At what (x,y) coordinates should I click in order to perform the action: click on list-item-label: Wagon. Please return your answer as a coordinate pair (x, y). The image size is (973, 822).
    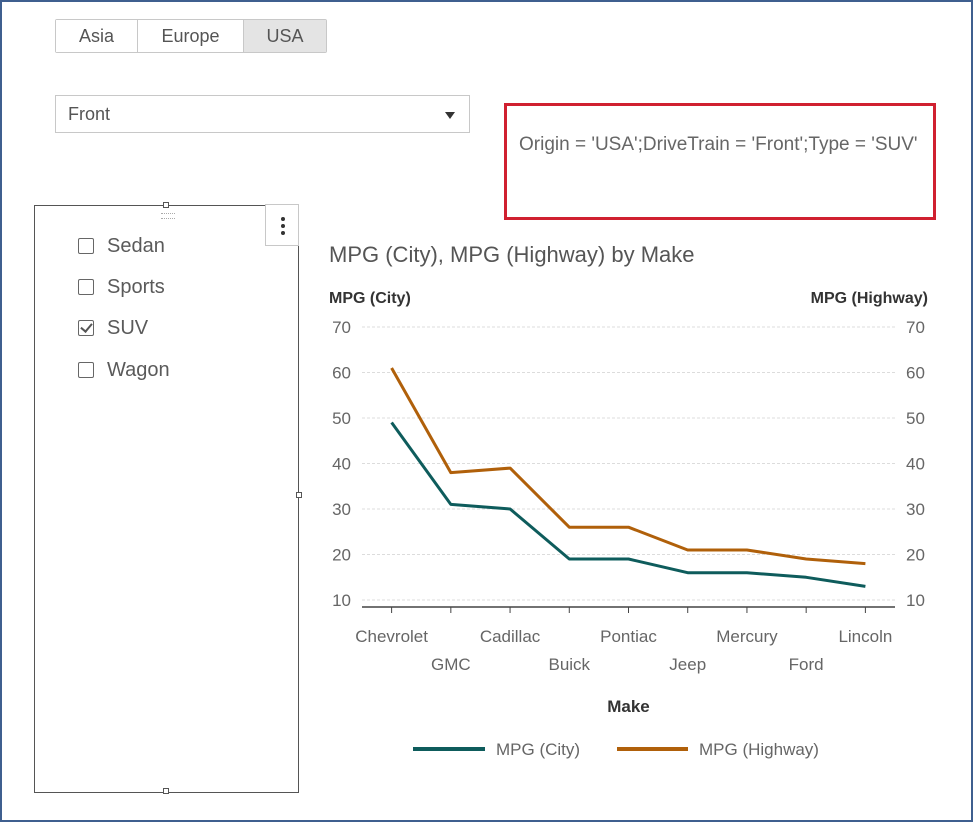
    Looking at the image, I should click on (138, 369).